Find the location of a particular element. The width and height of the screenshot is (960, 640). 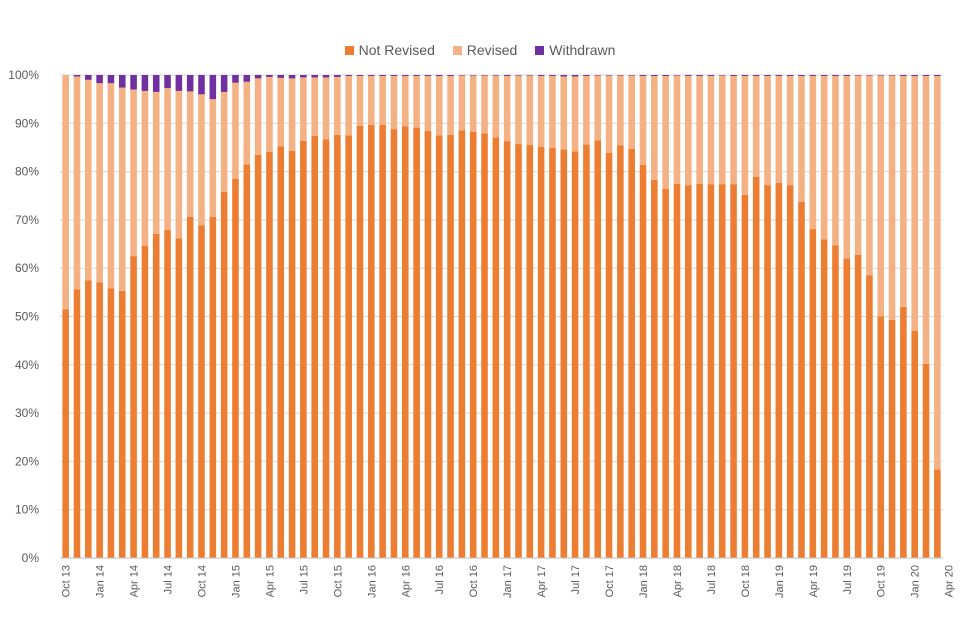

x-tick-label: Jul 18 is located at coordinates (712, 579).